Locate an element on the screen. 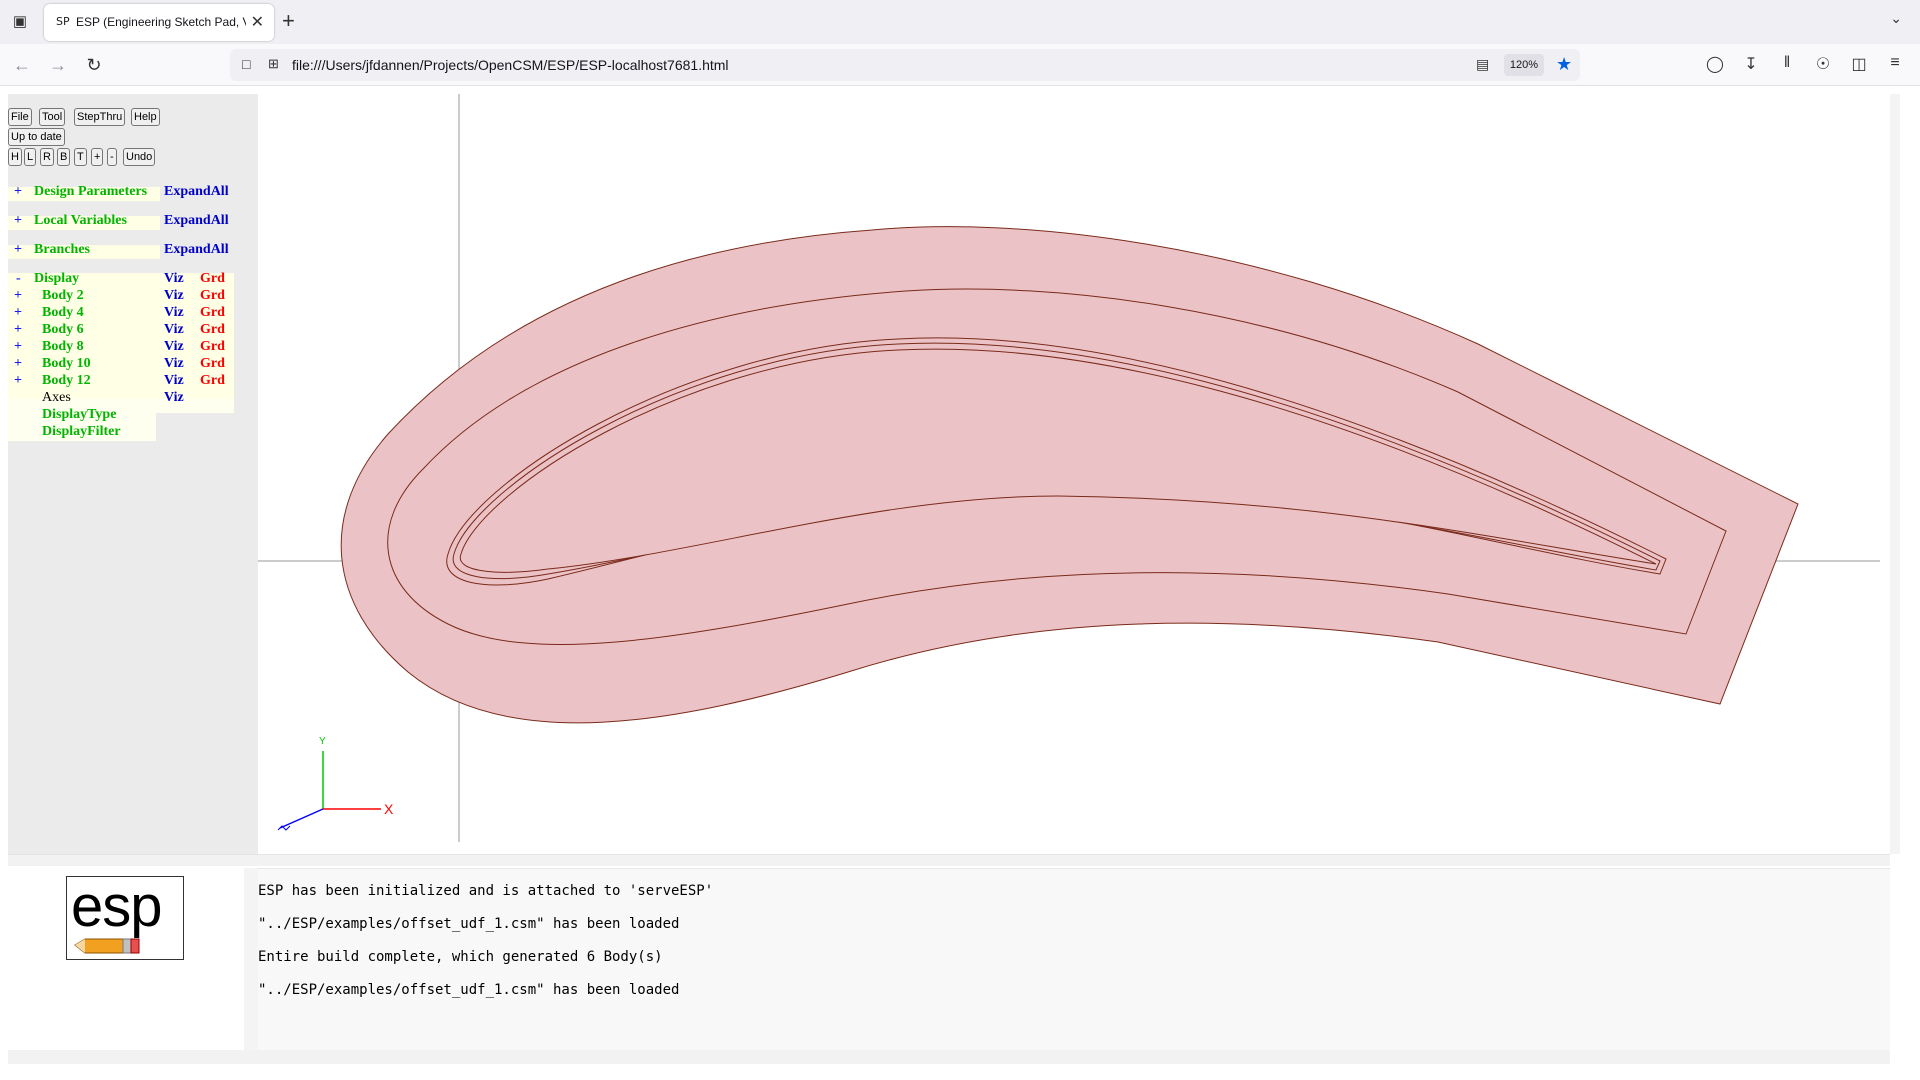 Image resolution: width=1920 pixels, height=1080 pixels. z-axis-line is located at coordinates (301, 818).